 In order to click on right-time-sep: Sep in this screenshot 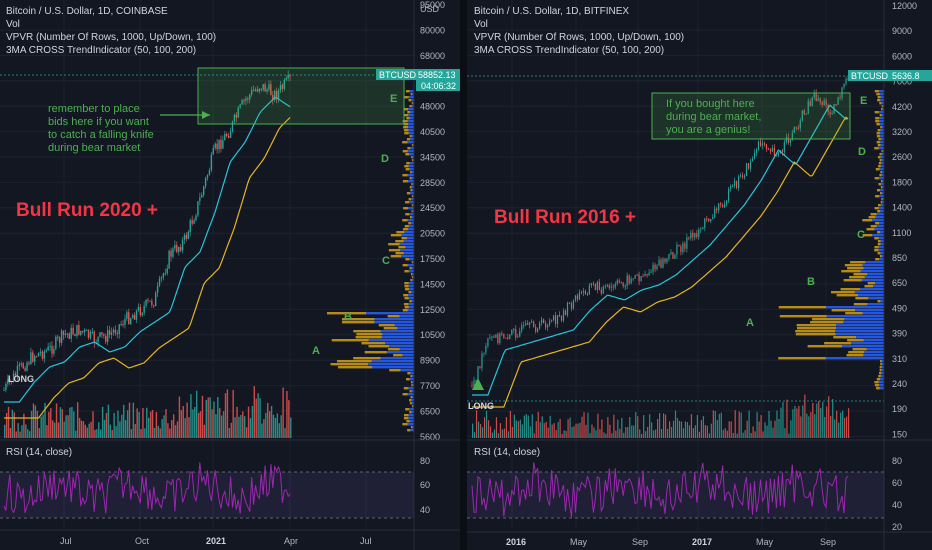, I will do `click(640, 542)`.